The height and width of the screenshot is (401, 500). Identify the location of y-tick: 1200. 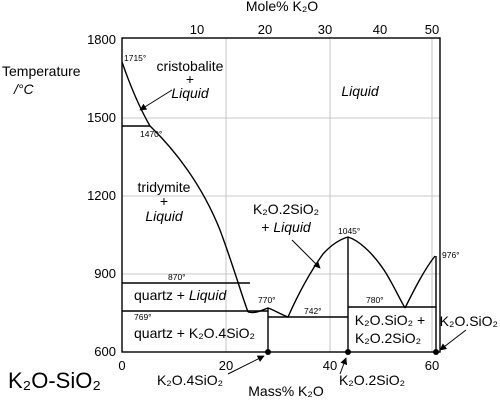
(101, 195).